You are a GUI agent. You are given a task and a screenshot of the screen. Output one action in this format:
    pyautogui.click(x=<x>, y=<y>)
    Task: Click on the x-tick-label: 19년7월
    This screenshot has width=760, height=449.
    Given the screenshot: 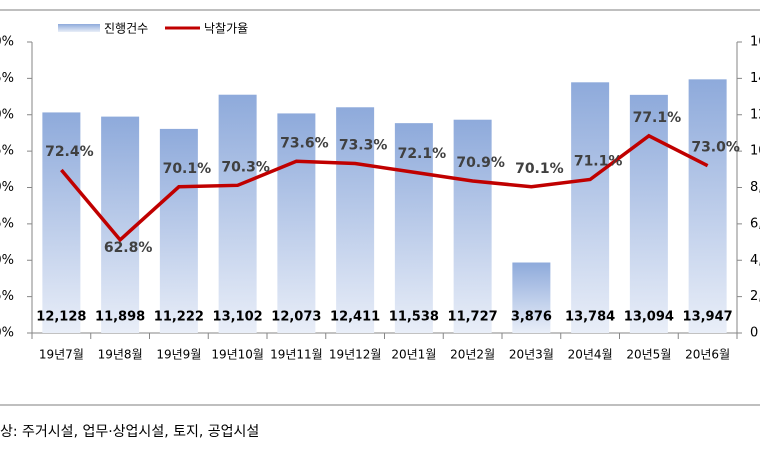 What is the action you would take?
    pyautogui.click(x=61, y=355)
    